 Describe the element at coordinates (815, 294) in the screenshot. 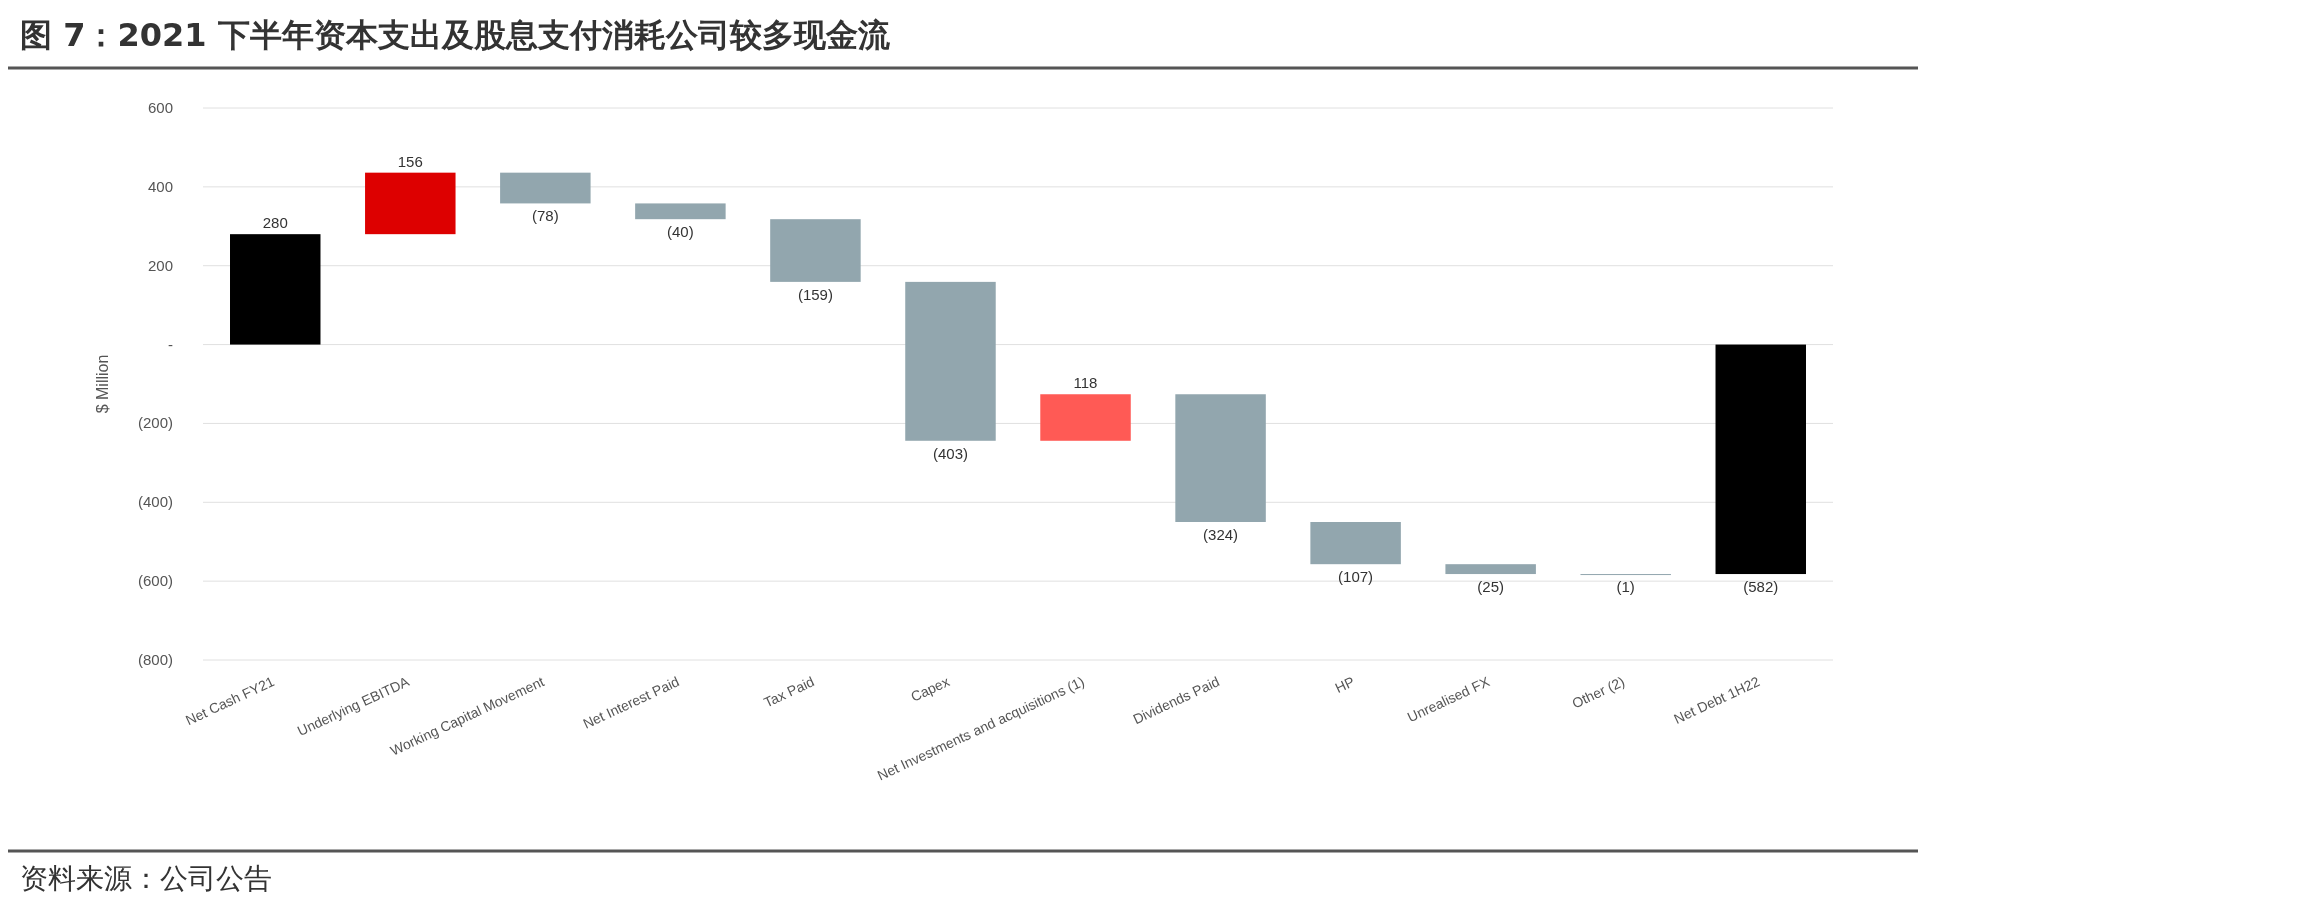

I see `data-label: (159)` at that location.